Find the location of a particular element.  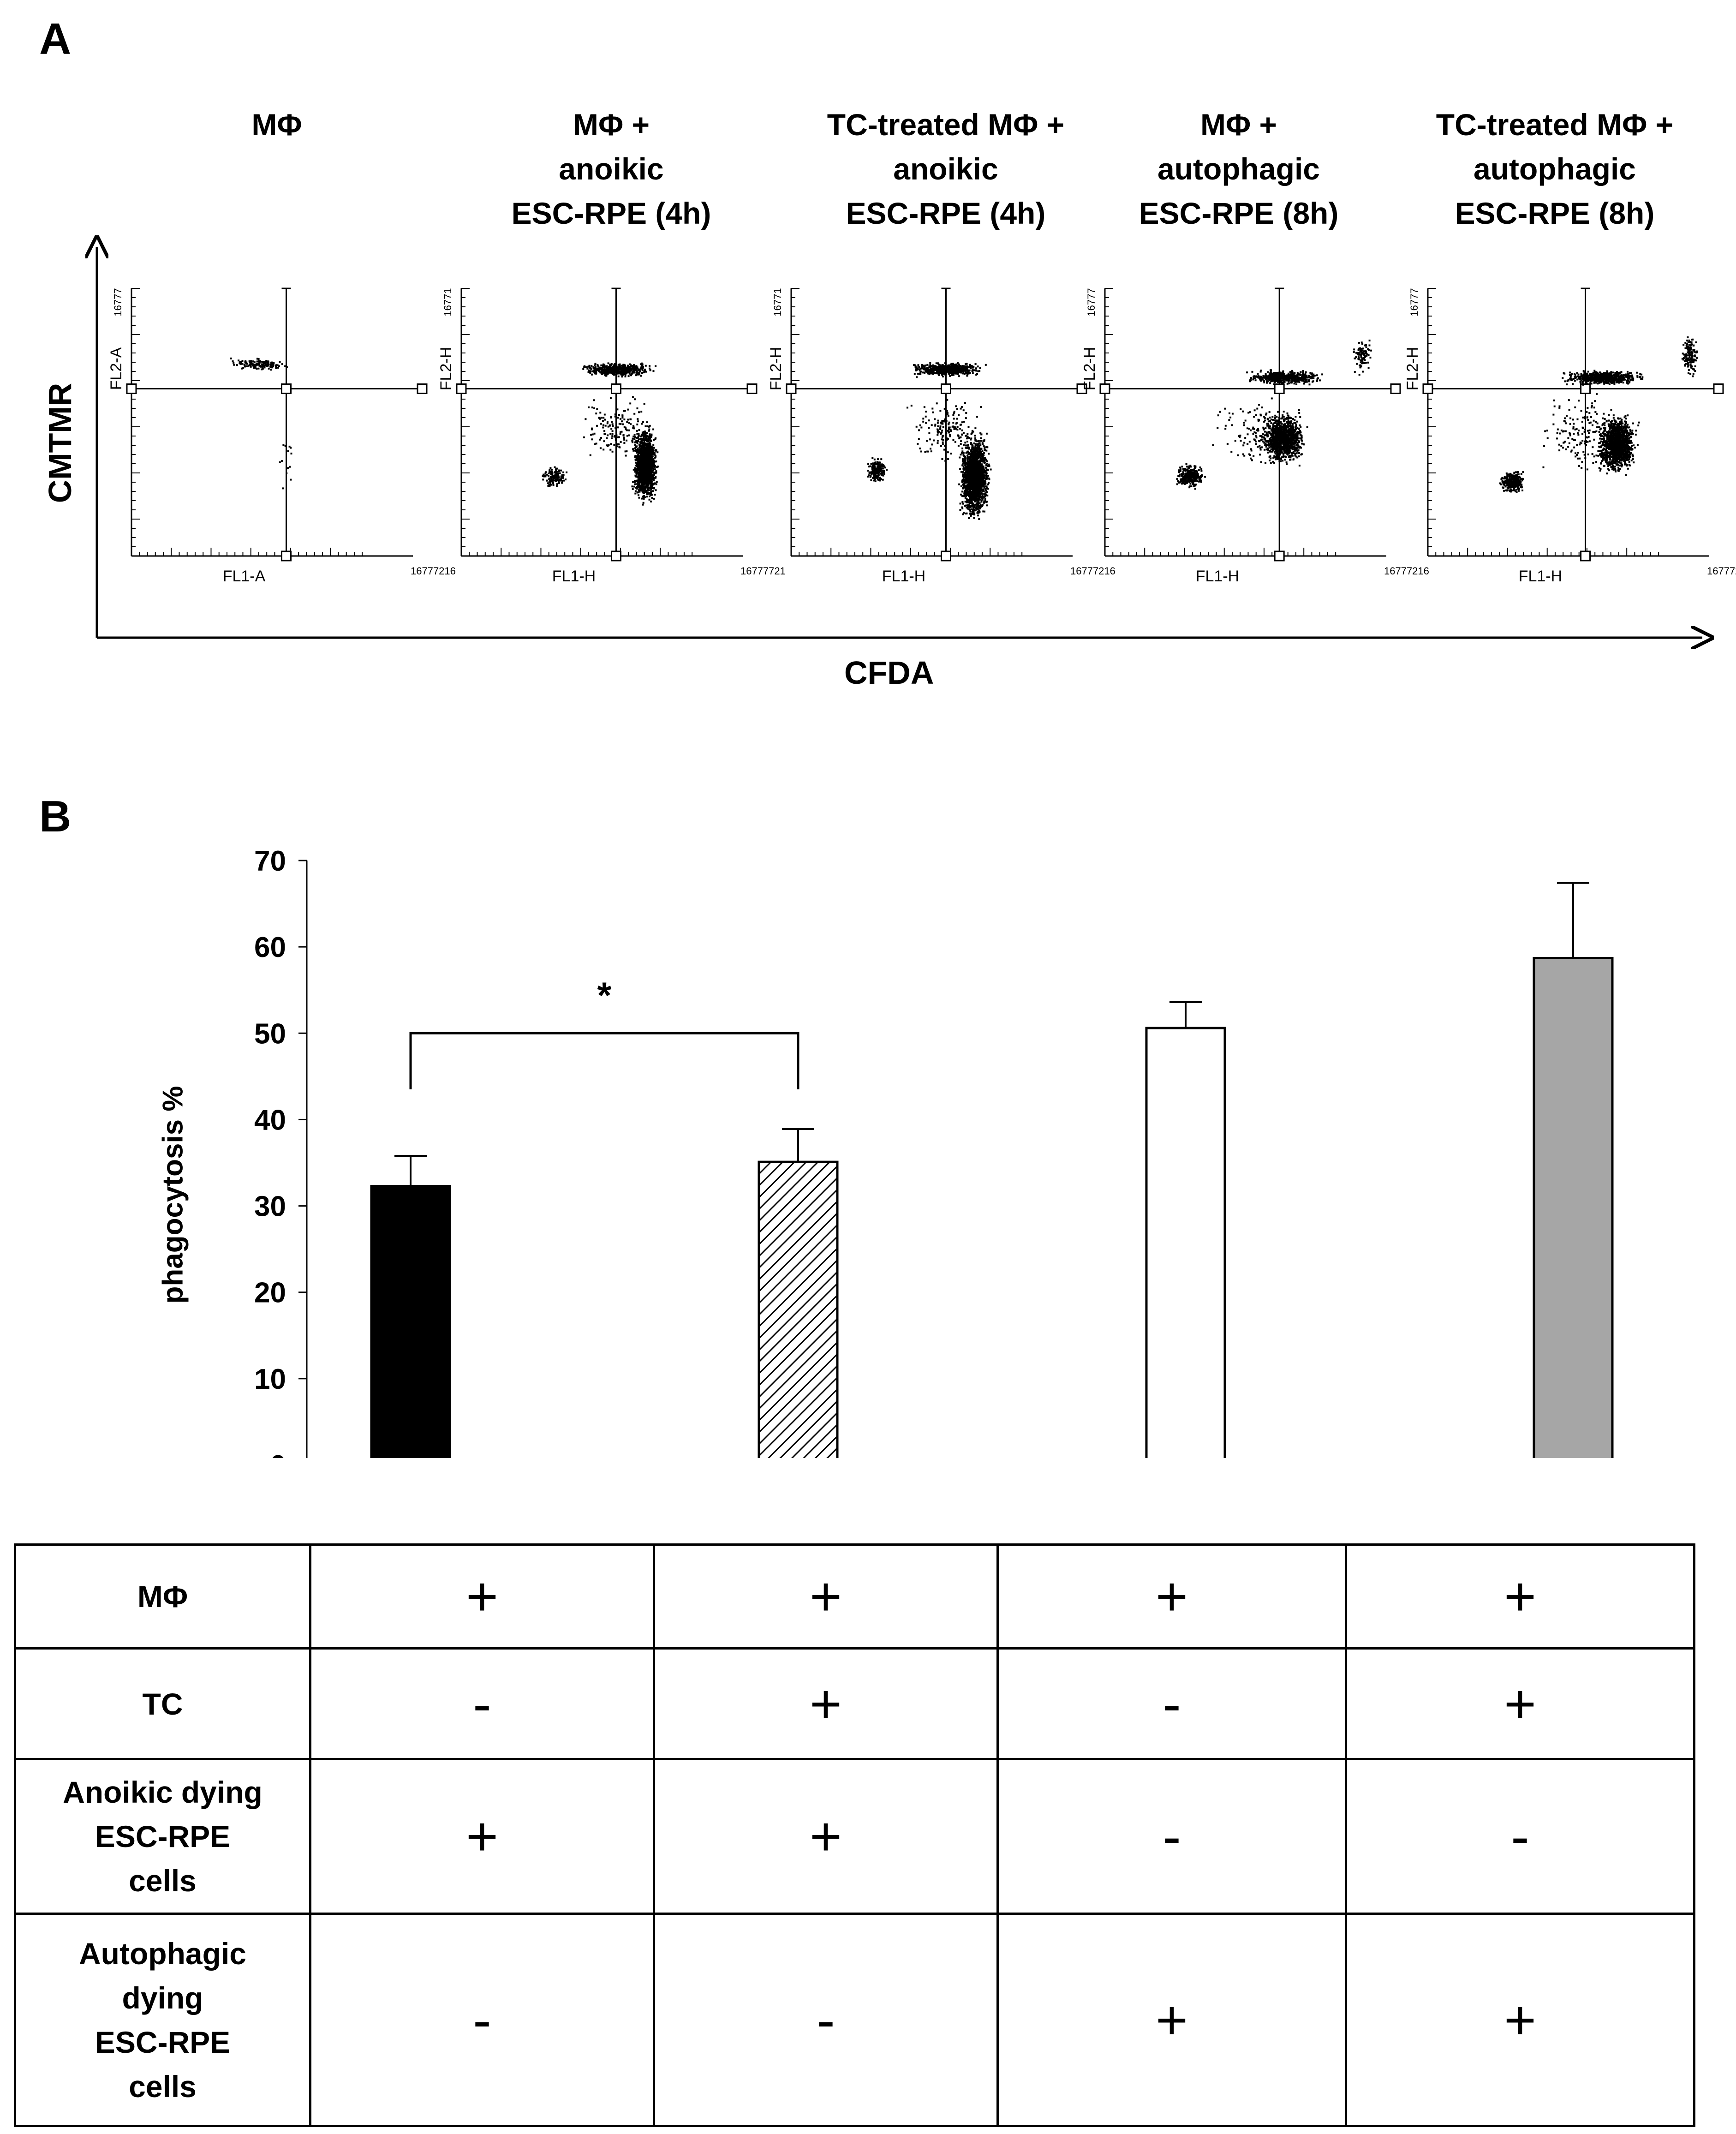

flow-y-label: FL2-H is located at coordinates (446, 369).